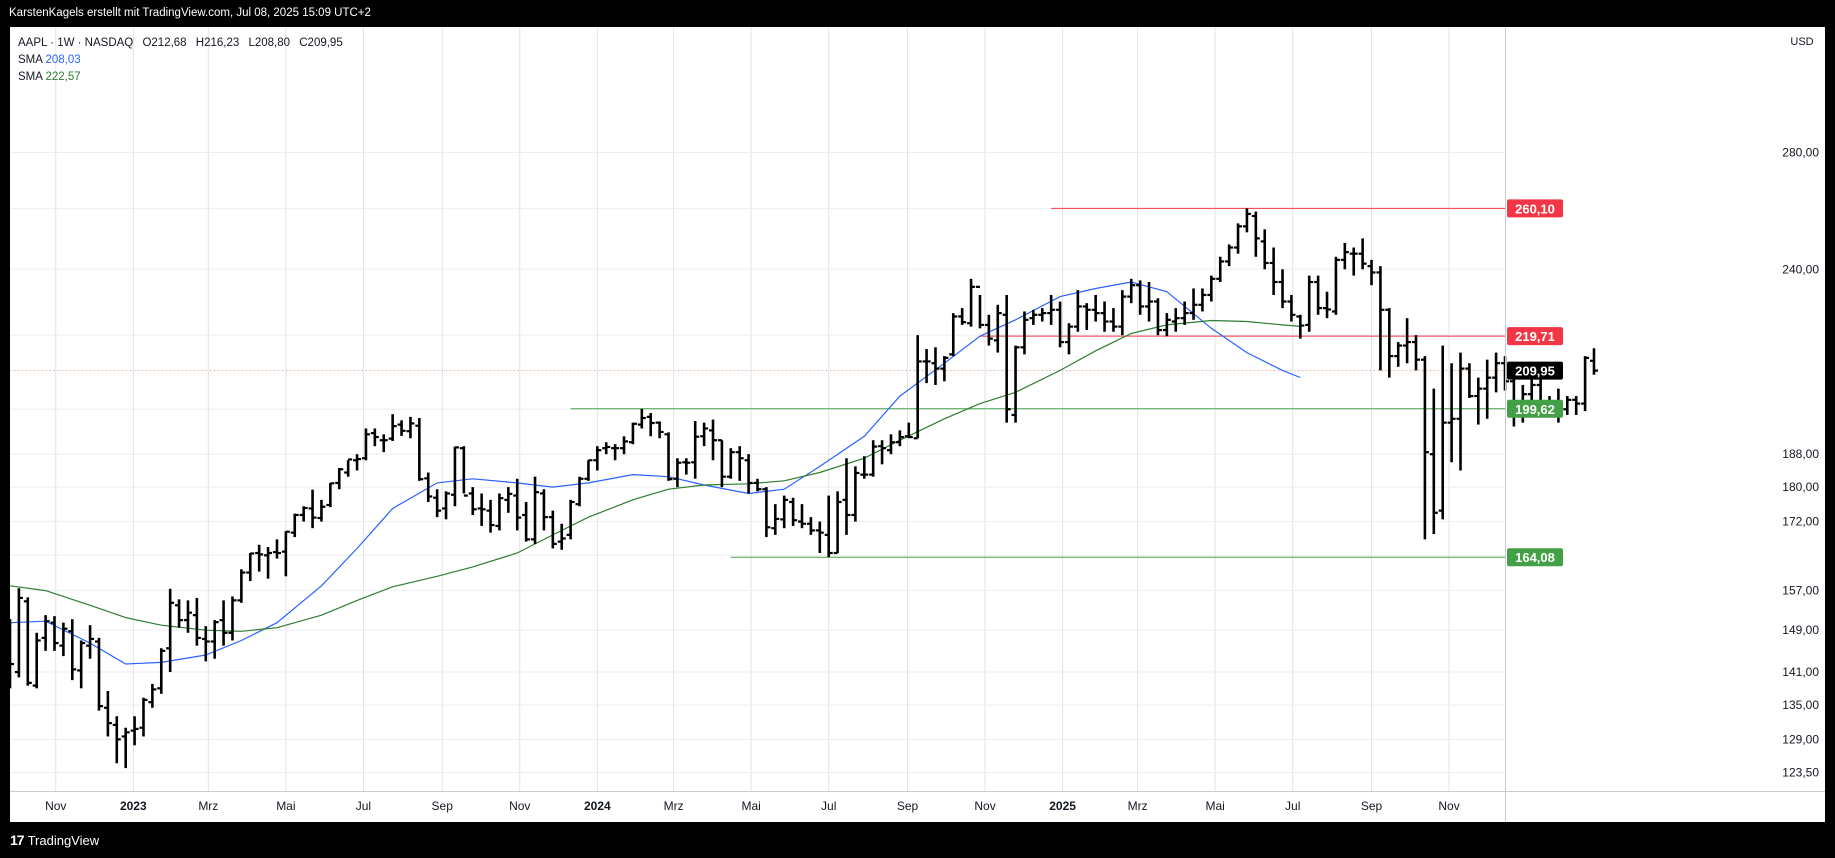 This screenshot has height=858, width=1835. What do you see at coordinates (76, 43) in the screenshot?
I see `legend-symbol: AAPL · 1W · NASDAQ` at bounding box center [76, 43].